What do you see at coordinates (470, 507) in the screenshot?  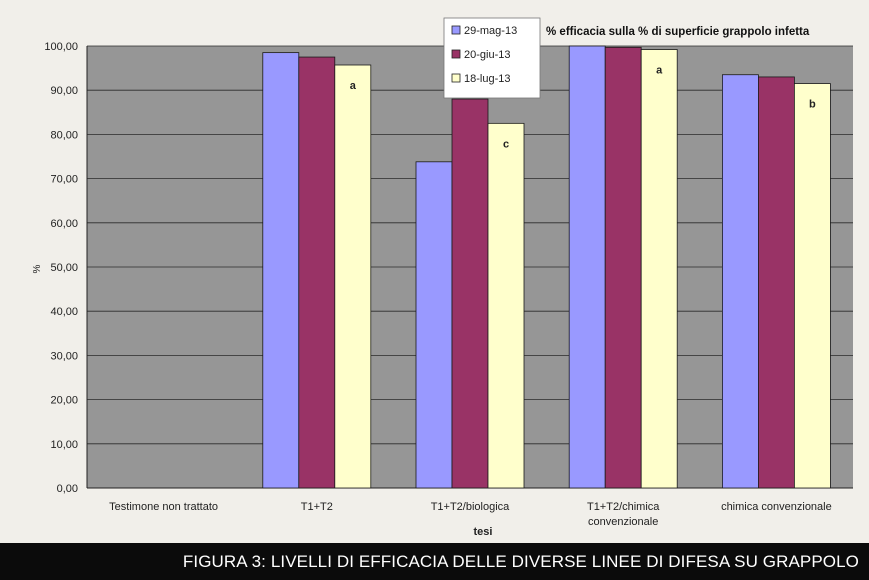 I see `x-tick-label: T1+T2/biologica` at bounding box center [470, 507].